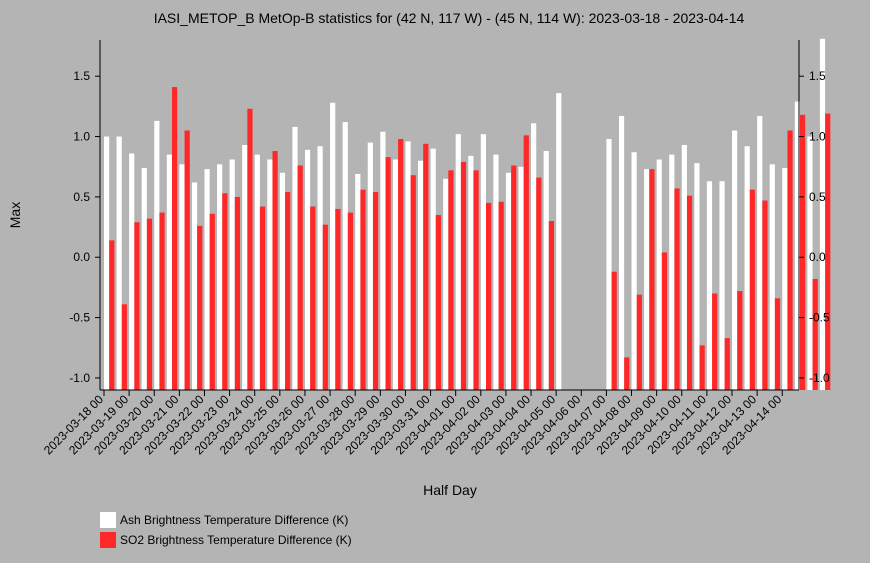  Describe the element at coordinates (108, 540) in the screenshot. I see `legend-swatch-so2` at that location.